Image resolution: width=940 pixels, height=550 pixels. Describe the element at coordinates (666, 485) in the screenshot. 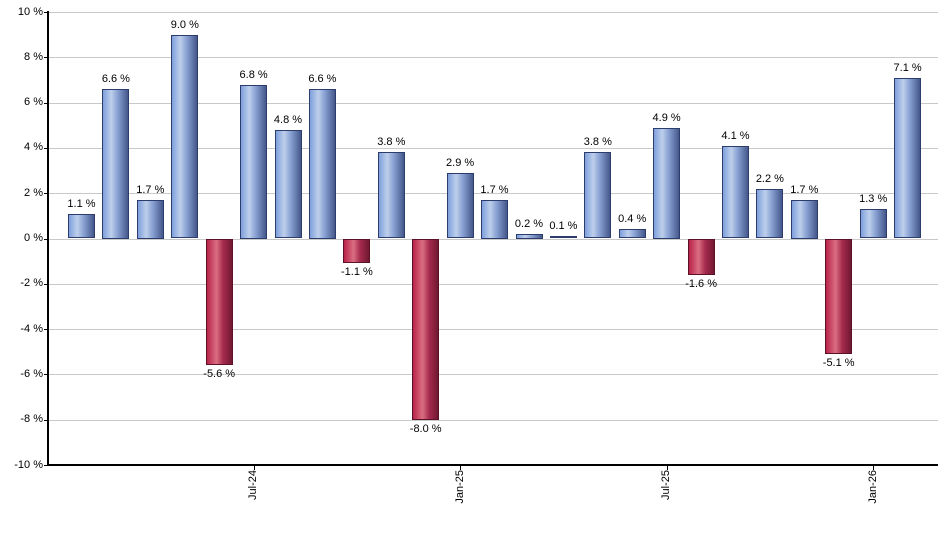

I see `x-axis-tick-label: Jul-25` at that location.